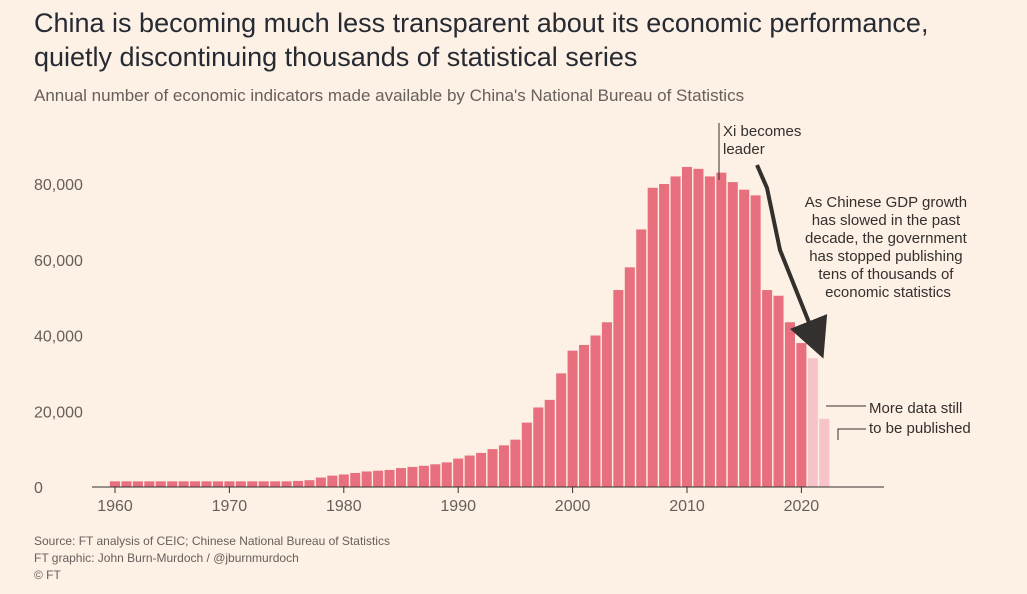  Describe the element at coordinates (762, 131) in the screenshot. I see `xi-annotation-line-1: Xi becomes` at that location.